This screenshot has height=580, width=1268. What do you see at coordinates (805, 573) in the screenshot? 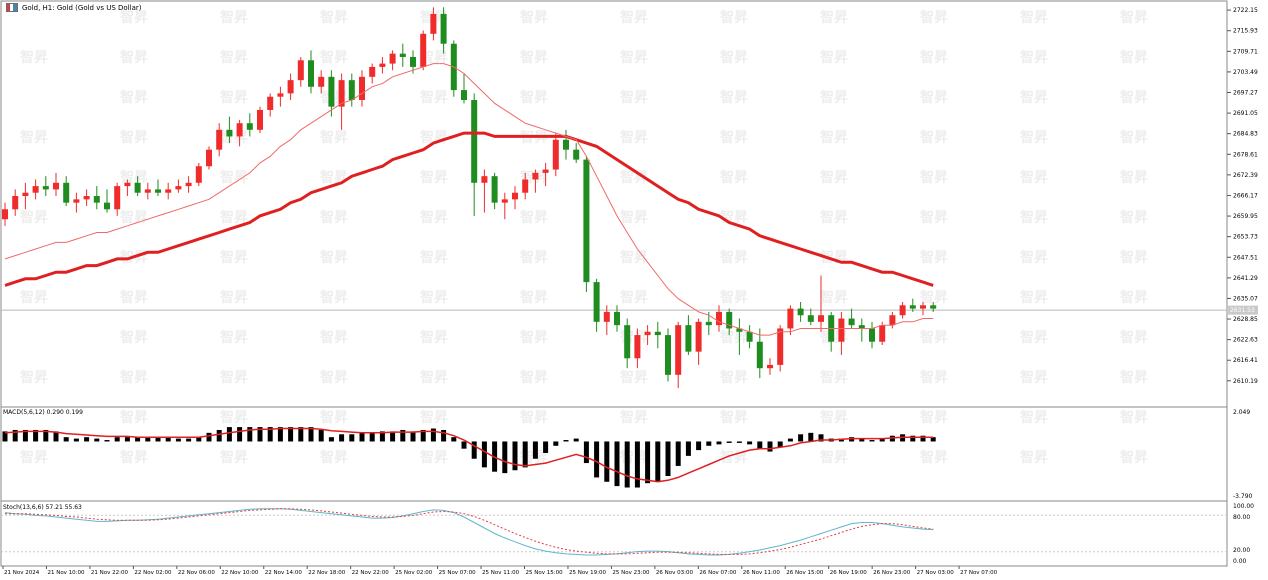
I see `time-tick-label: 26 Nov 15:00` at bounding box center [805, 573].